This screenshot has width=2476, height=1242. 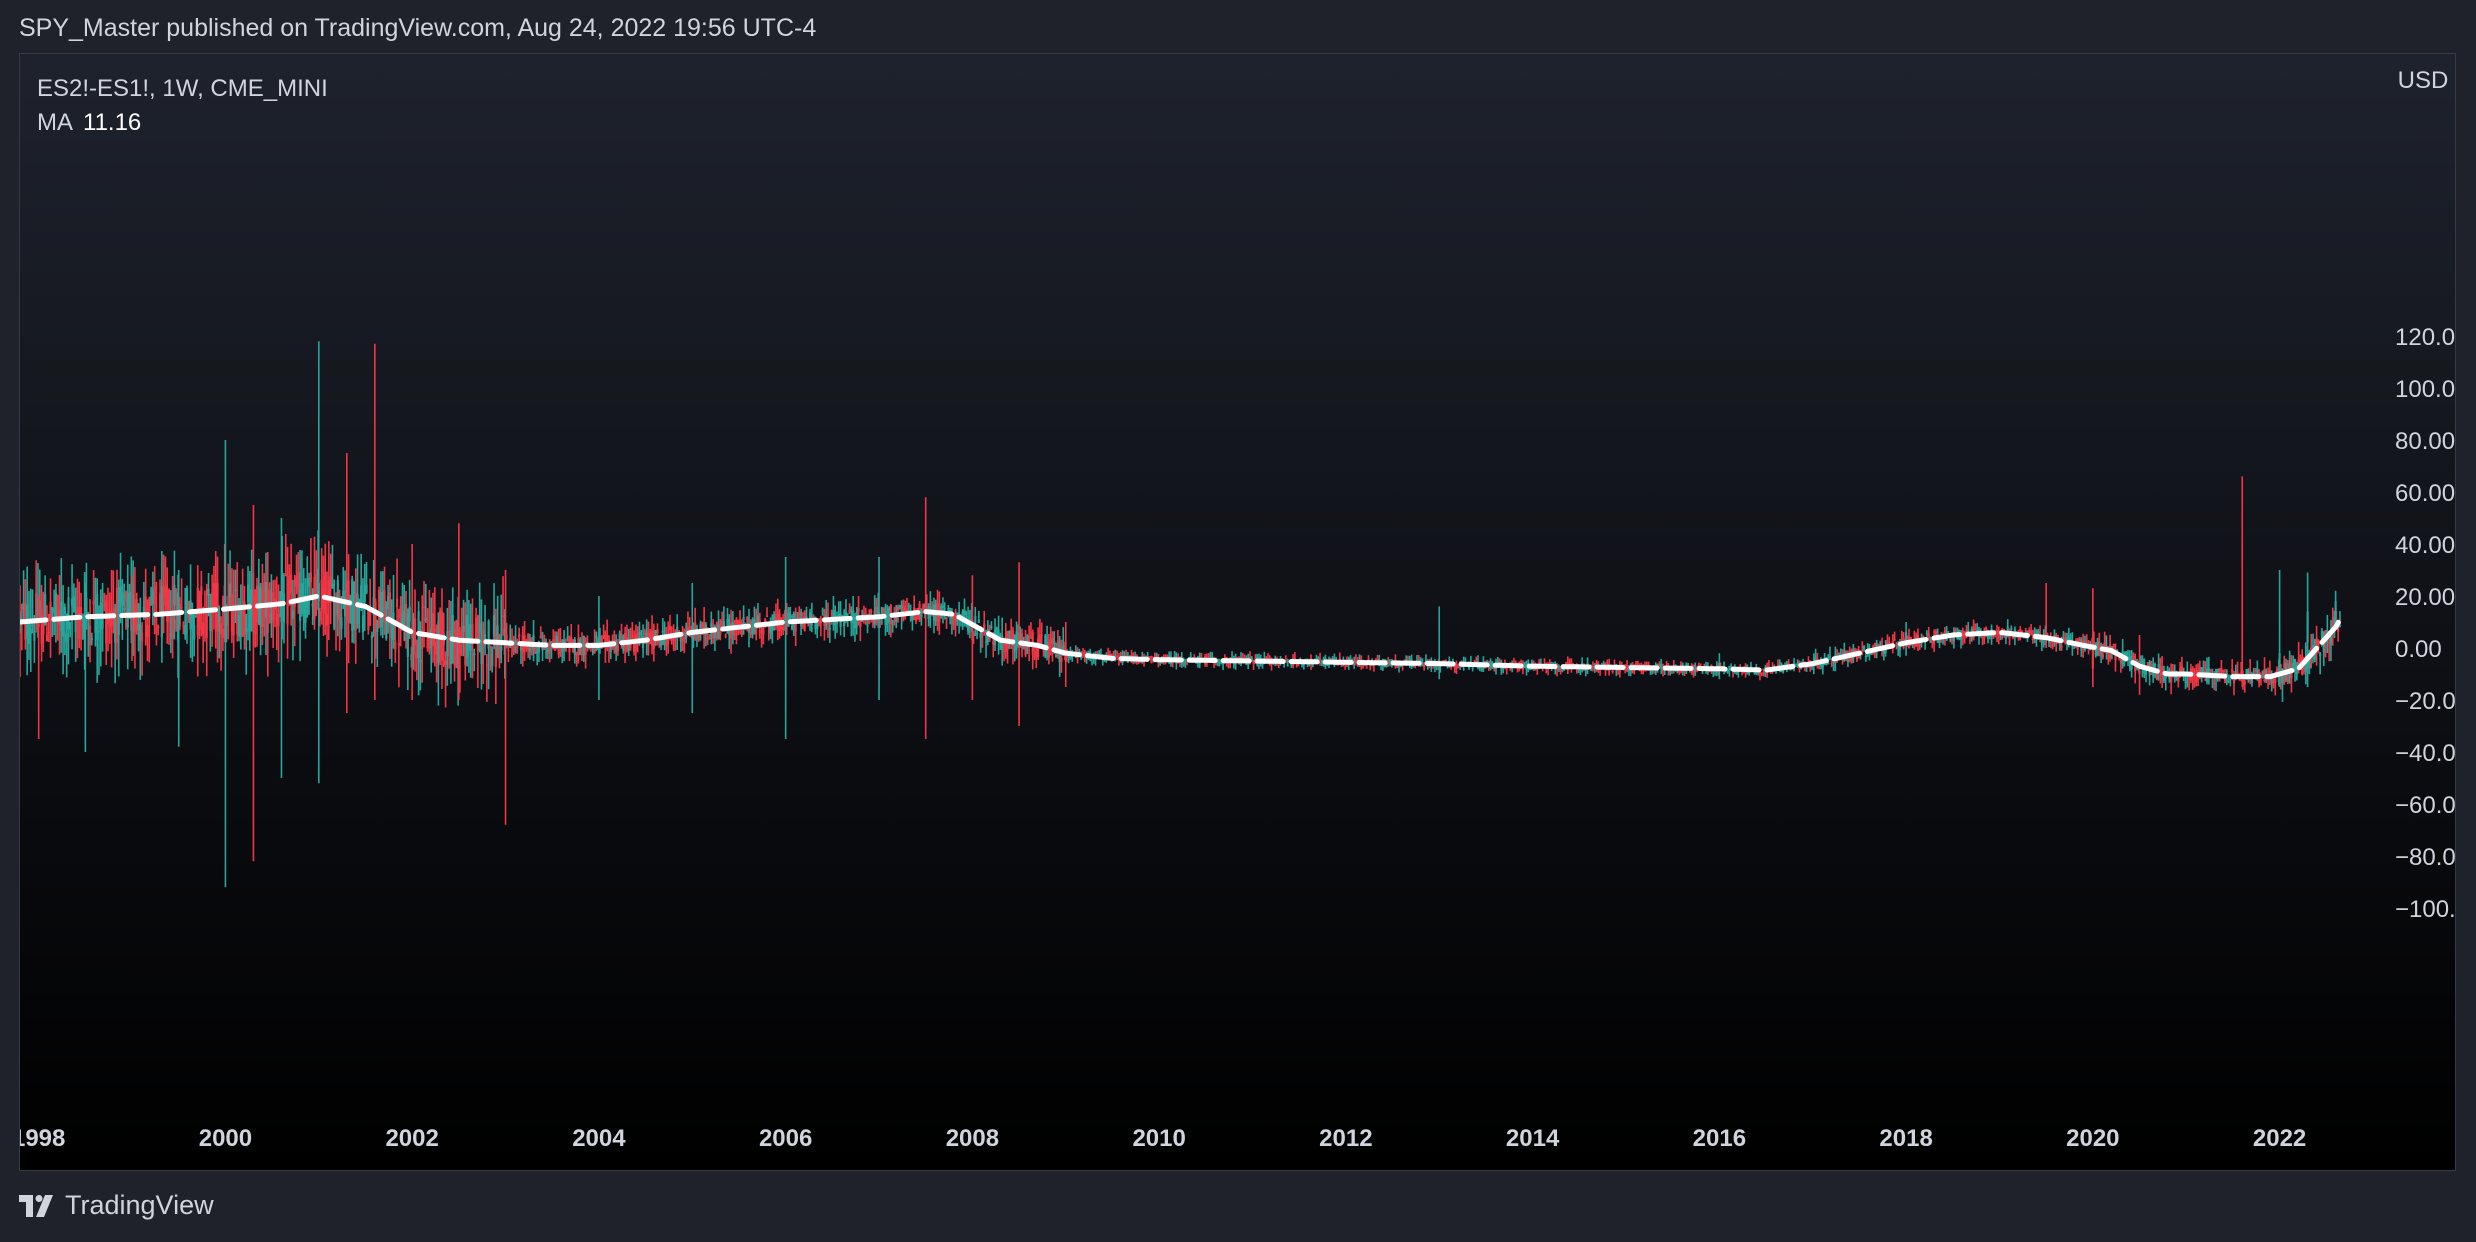 What do you see at coordinates (182, 123) in the screenshot?
I see `ma-indicator-legend: MA 11.16` at bounding box center [182, 123].